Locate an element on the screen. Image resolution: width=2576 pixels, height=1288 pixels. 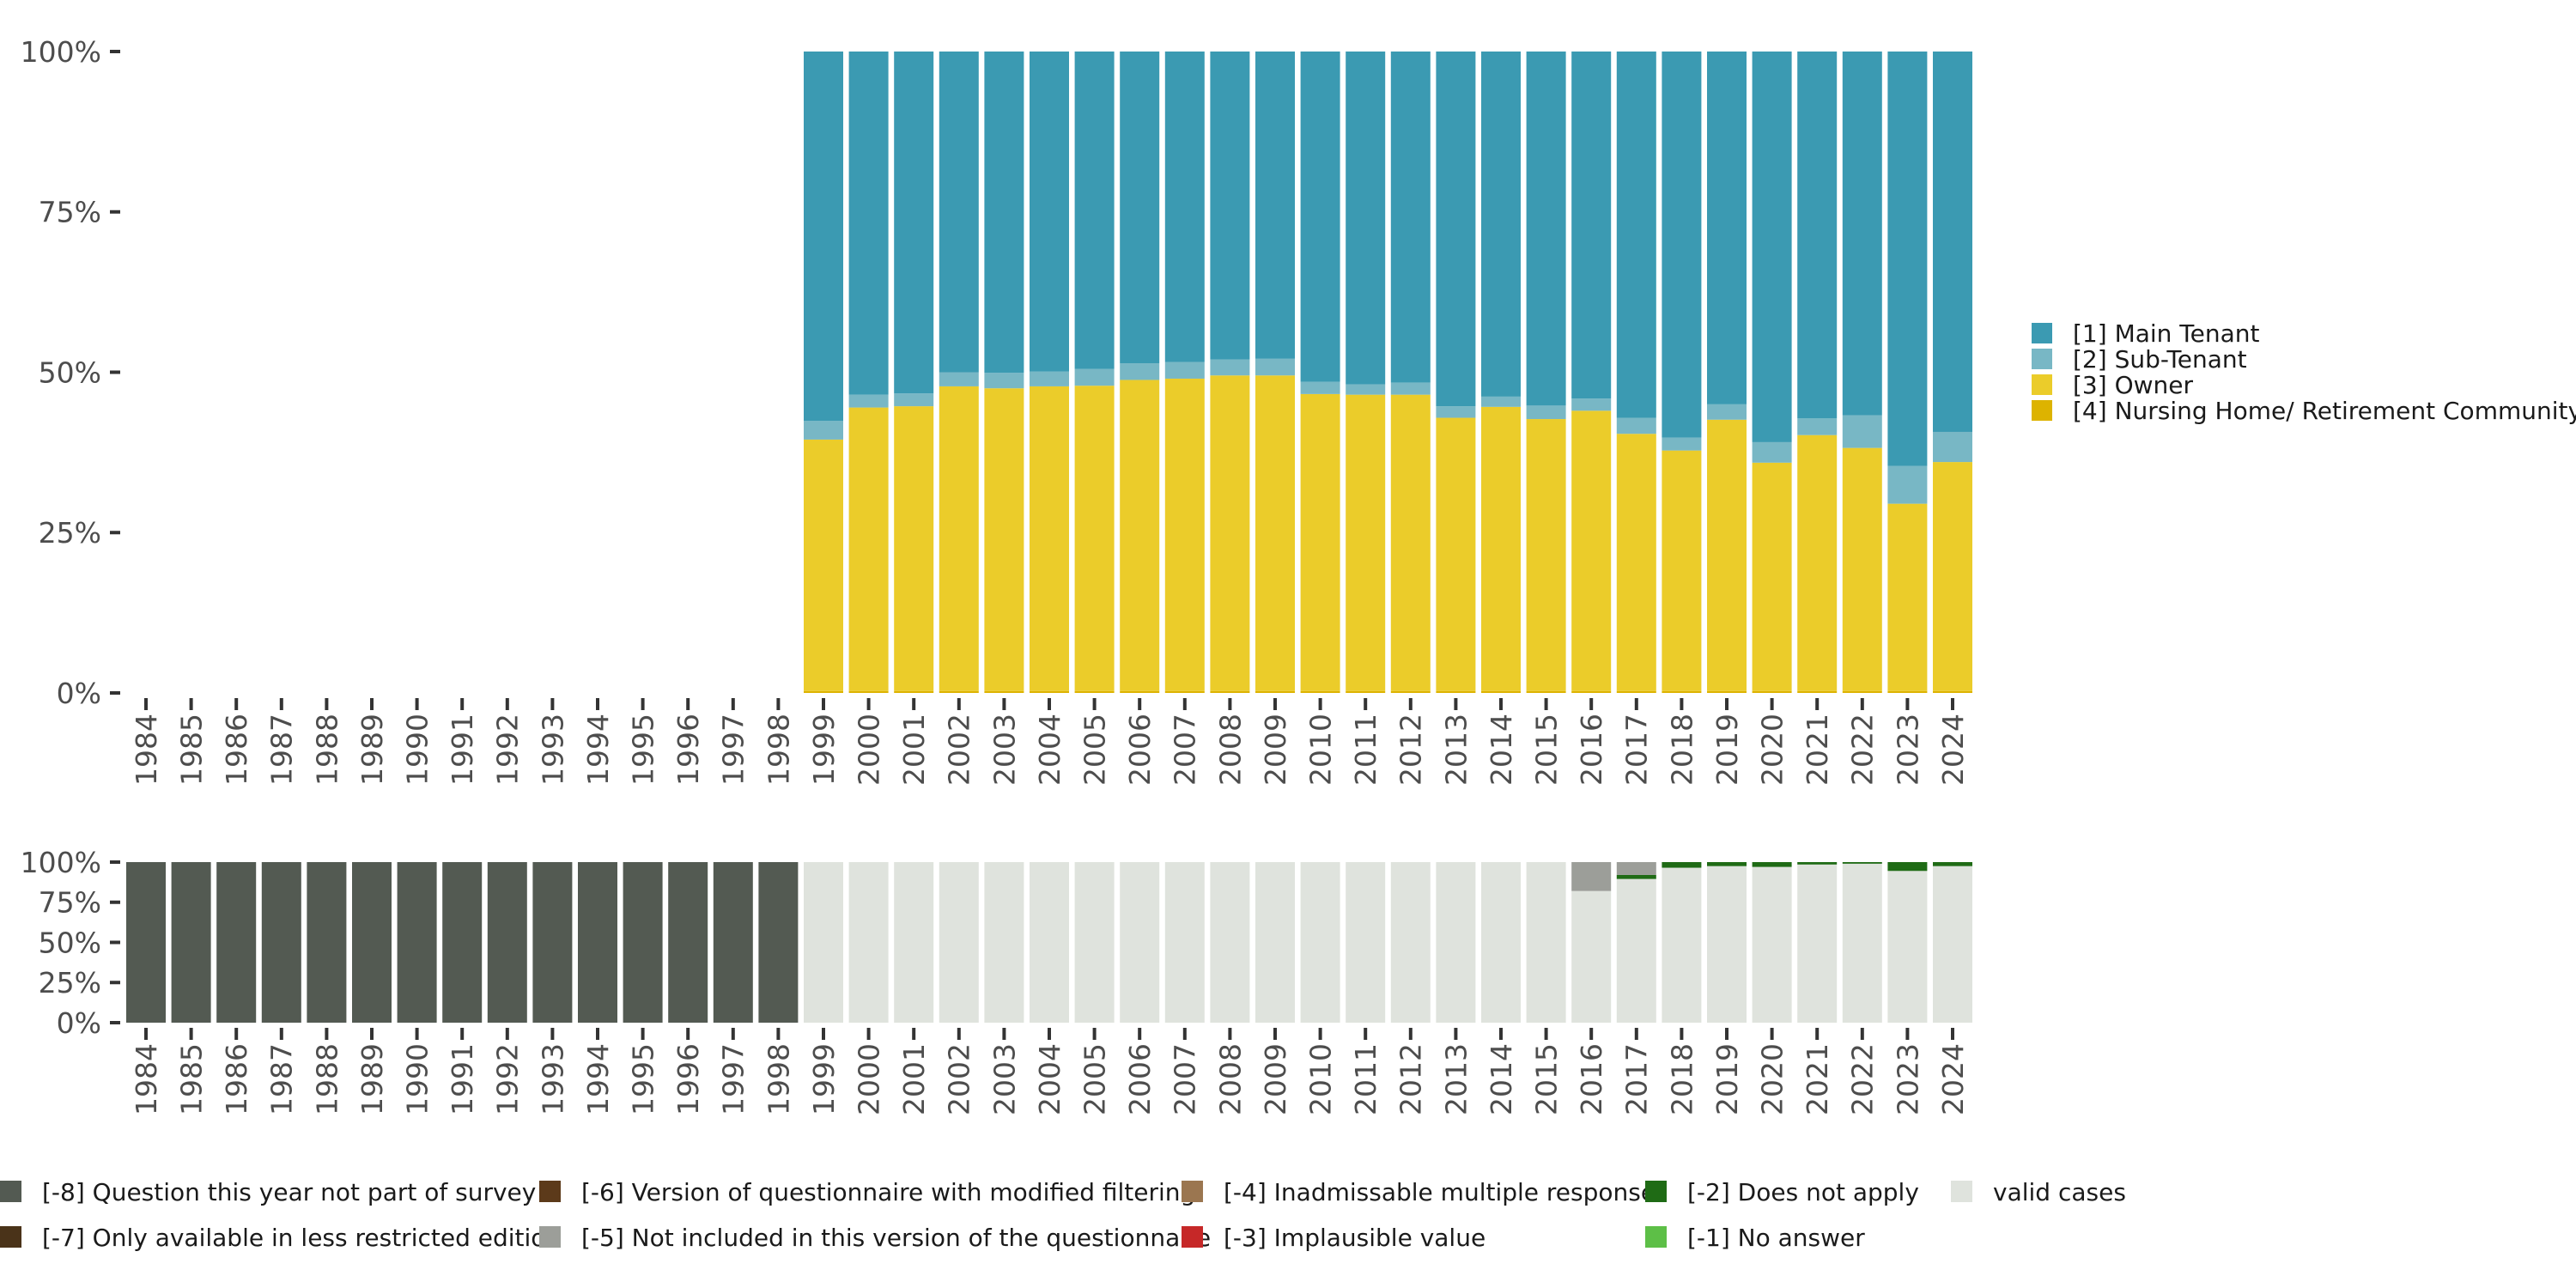
bar-1-main-tenant-2005 is located at coordinates (1094, 210).